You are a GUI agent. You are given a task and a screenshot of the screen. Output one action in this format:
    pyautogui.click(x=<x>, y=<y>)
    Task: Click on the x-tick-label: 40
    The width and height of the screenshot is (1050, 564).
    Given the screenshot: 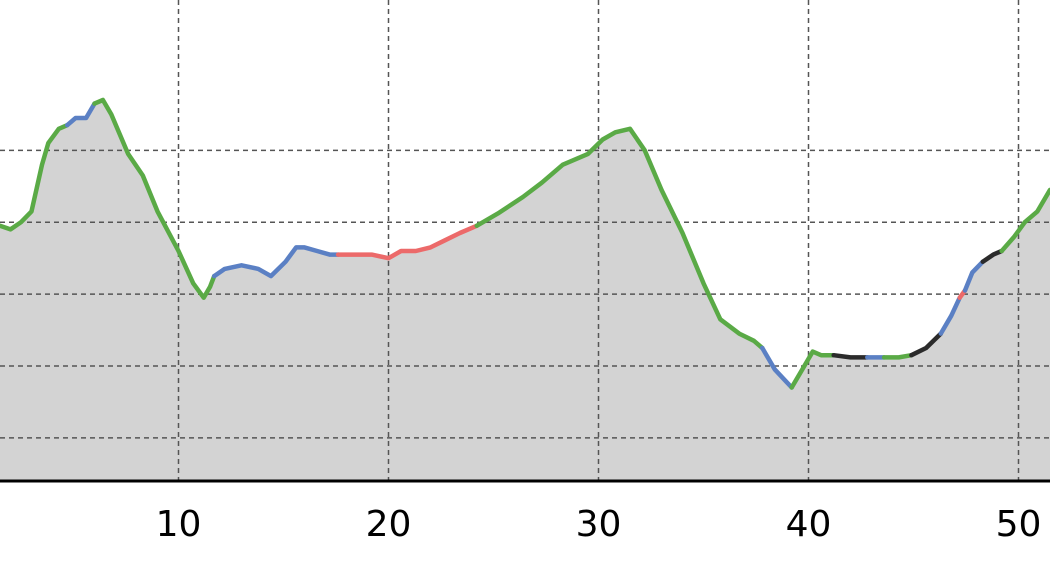 What is the action you would take?
    pyautogui.click(x=809, y=524)
    